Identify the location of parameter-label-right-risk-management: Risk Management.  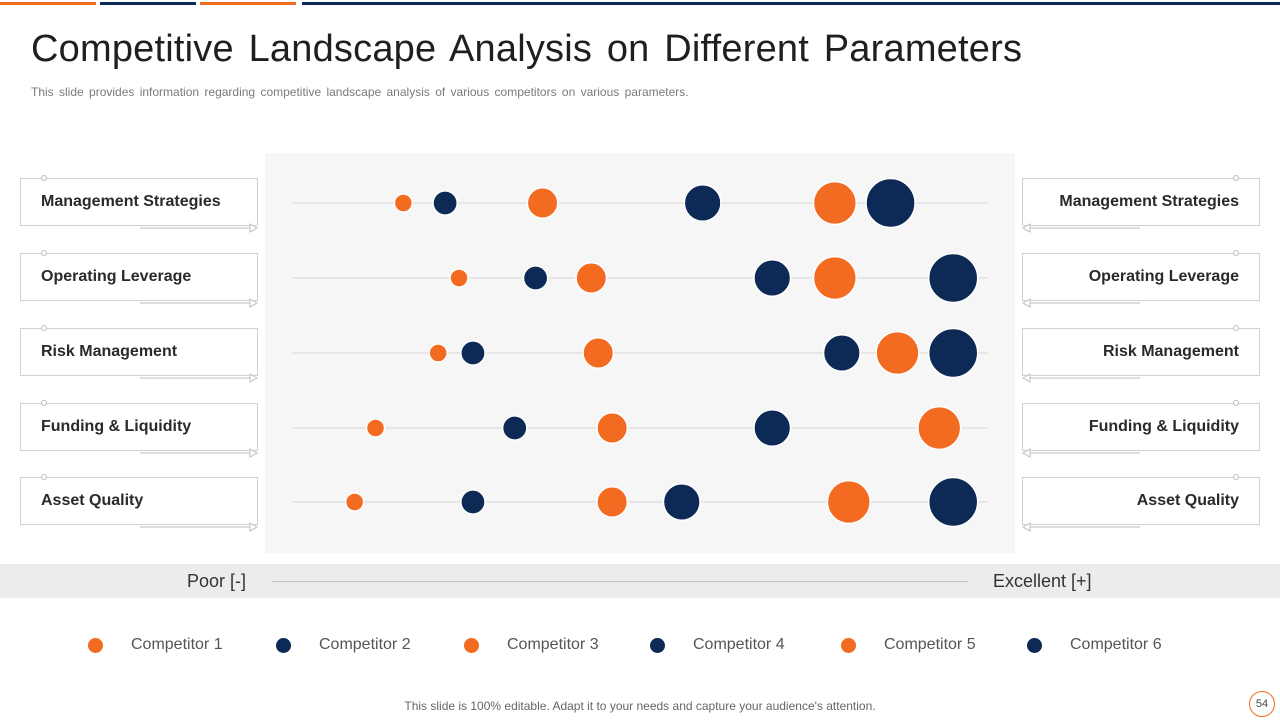
(1141, 352).